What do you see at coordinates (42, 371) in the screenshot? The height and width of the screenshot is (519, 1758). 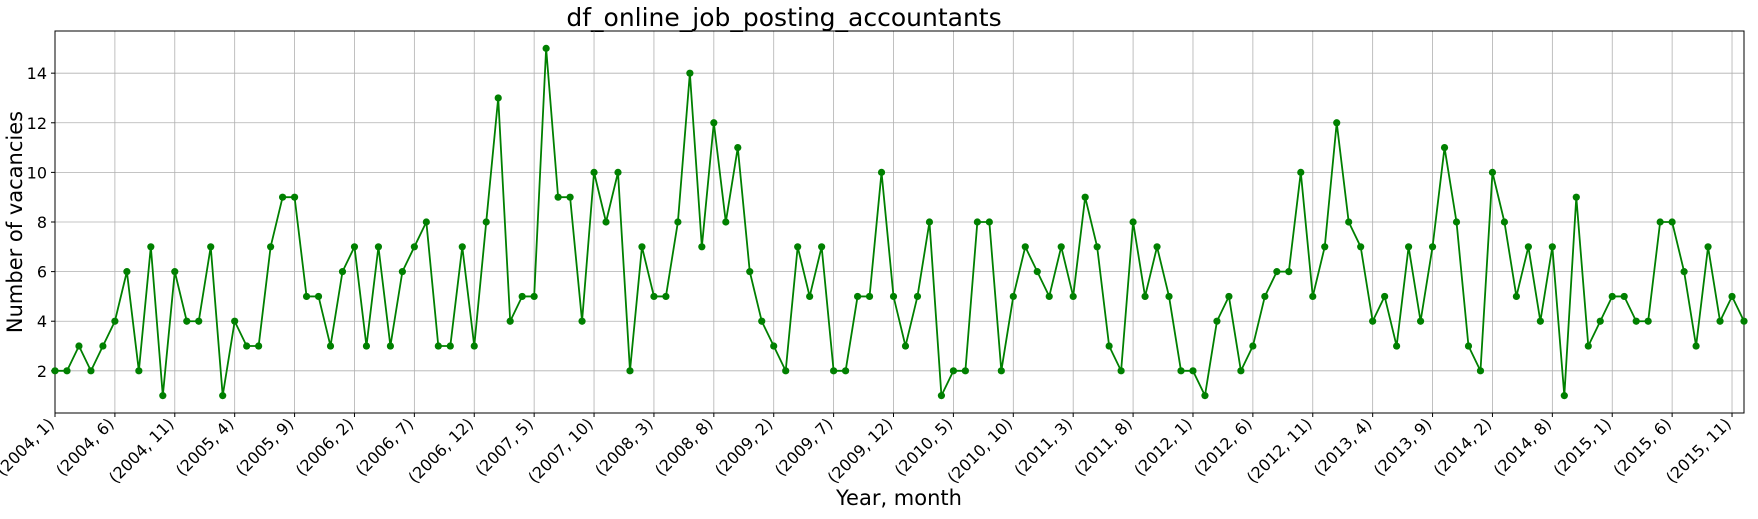 I see `y-tick-label: 2` at bounding box center [42, 371].